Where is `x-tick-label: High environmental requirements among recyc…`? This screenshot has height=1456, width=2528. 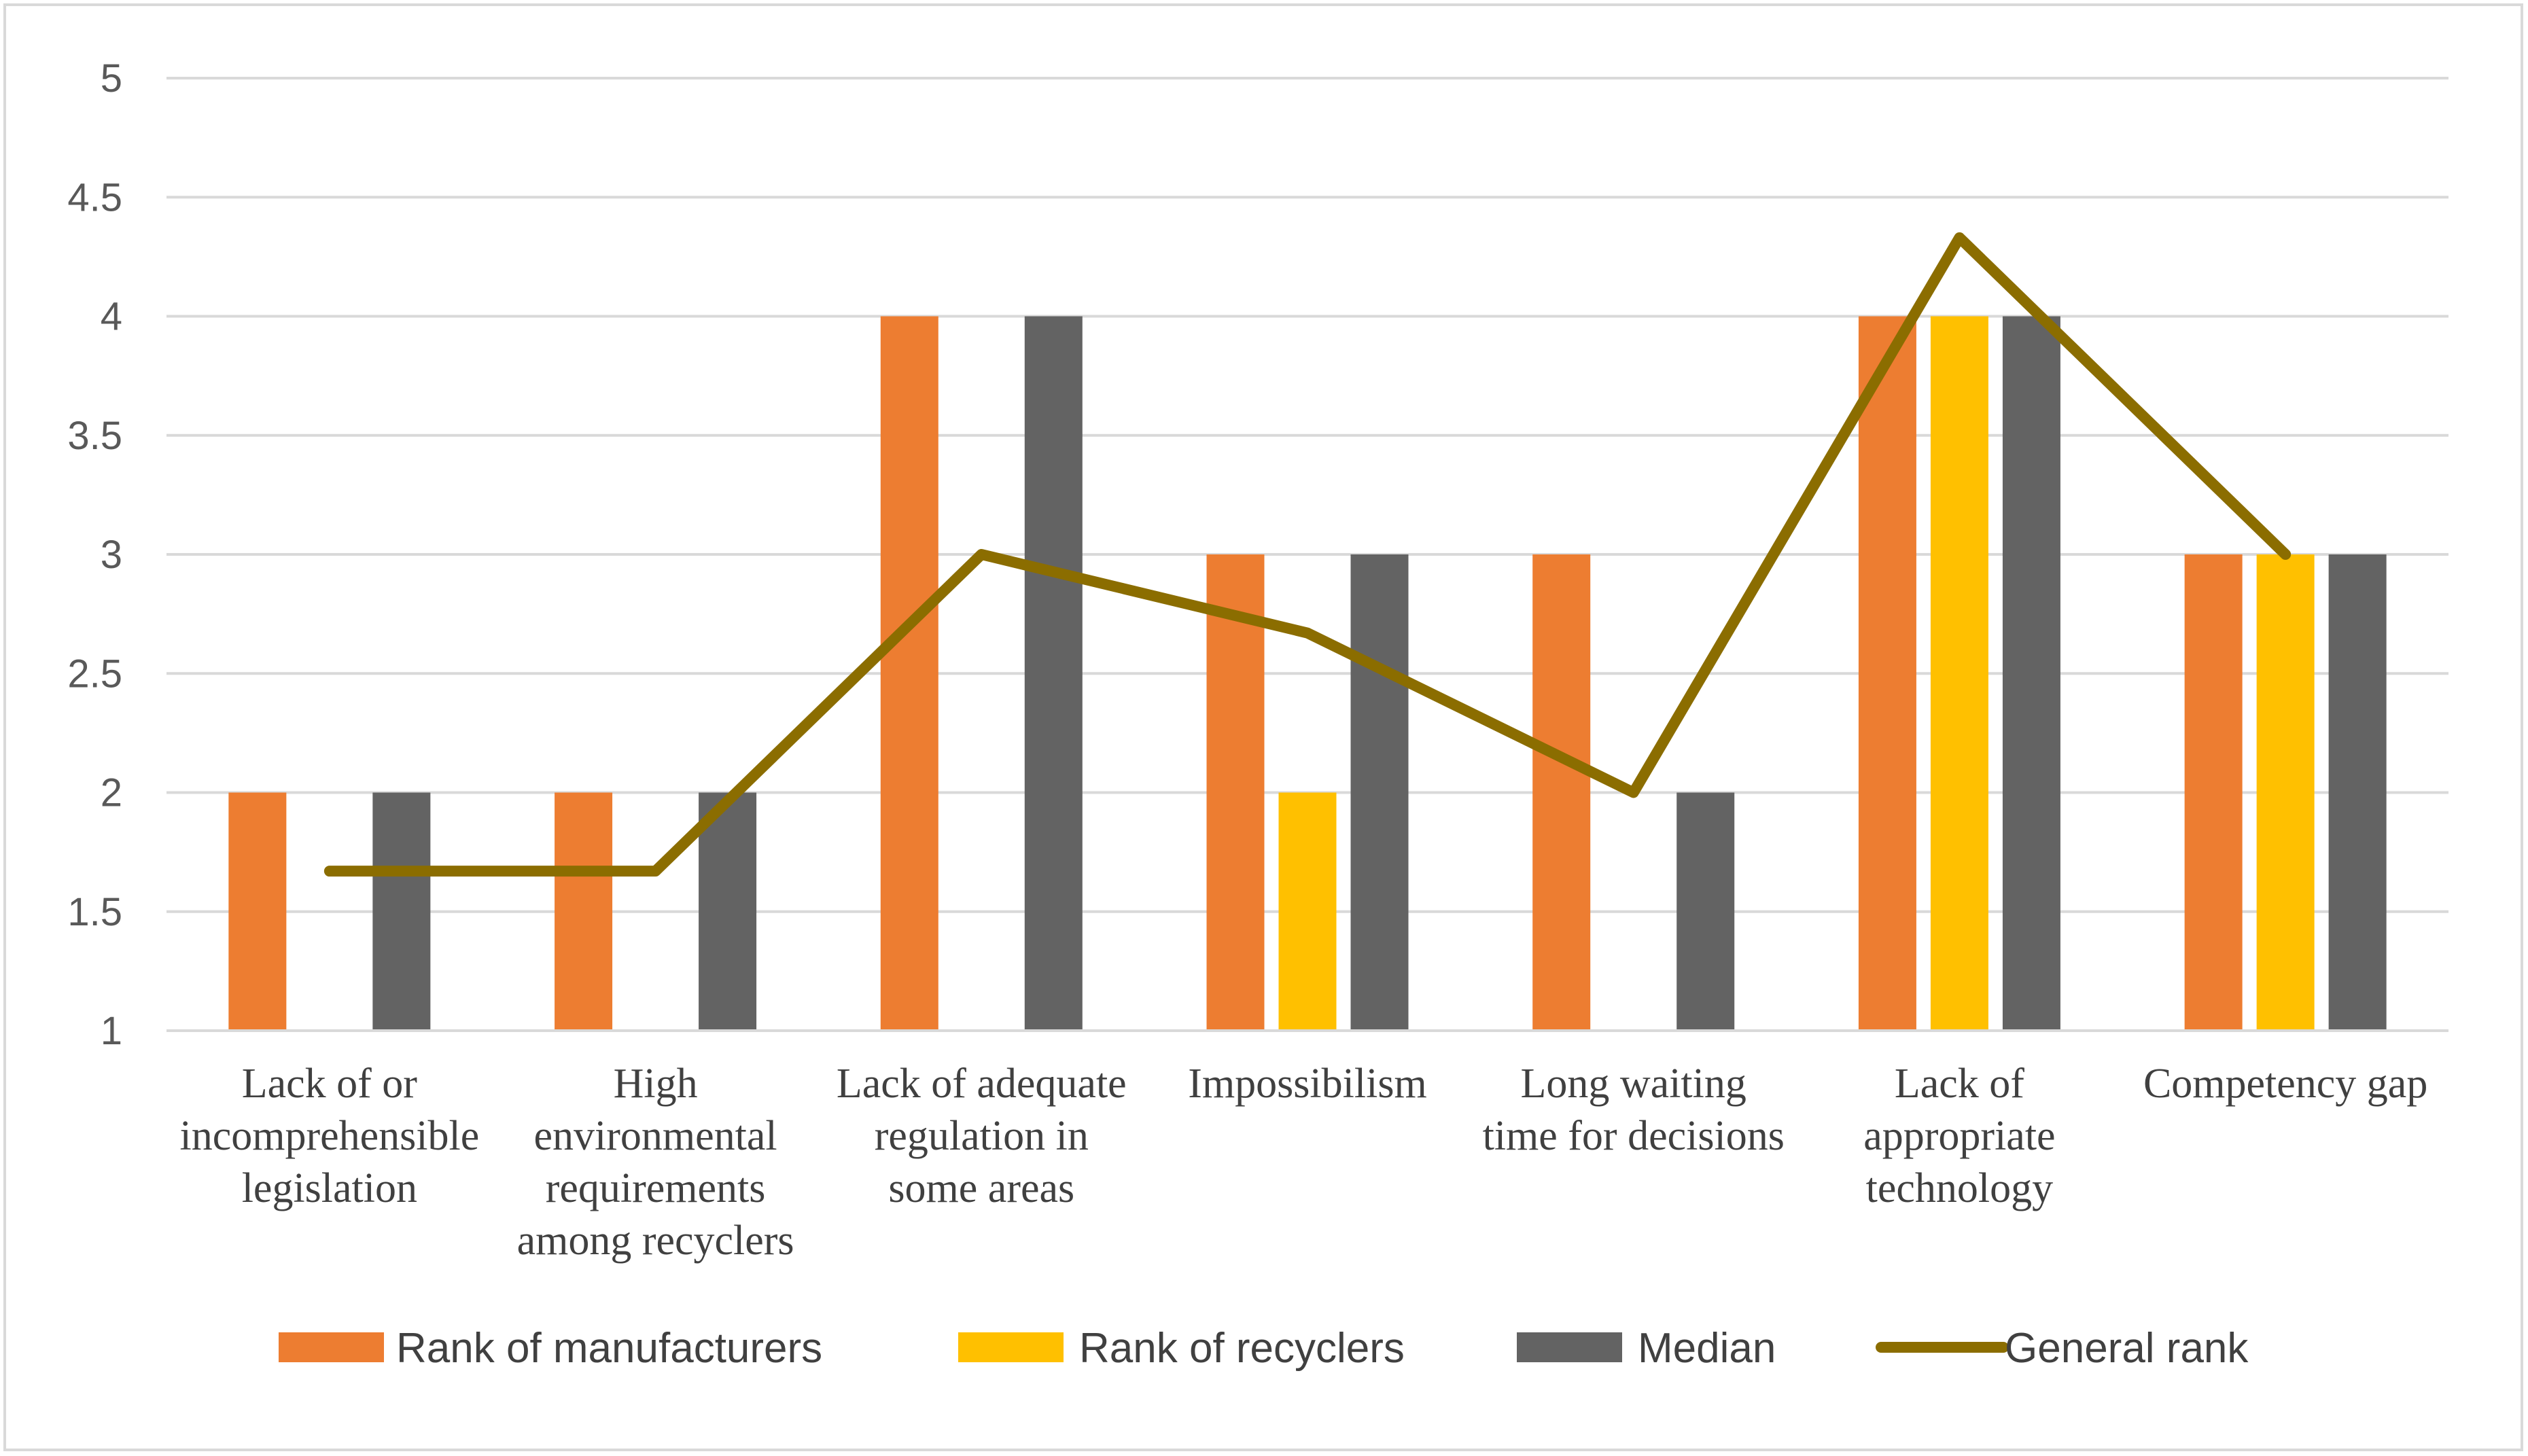
x-tick-label: High environmental requirements among recyc… is located at coordinates (655, 1162).